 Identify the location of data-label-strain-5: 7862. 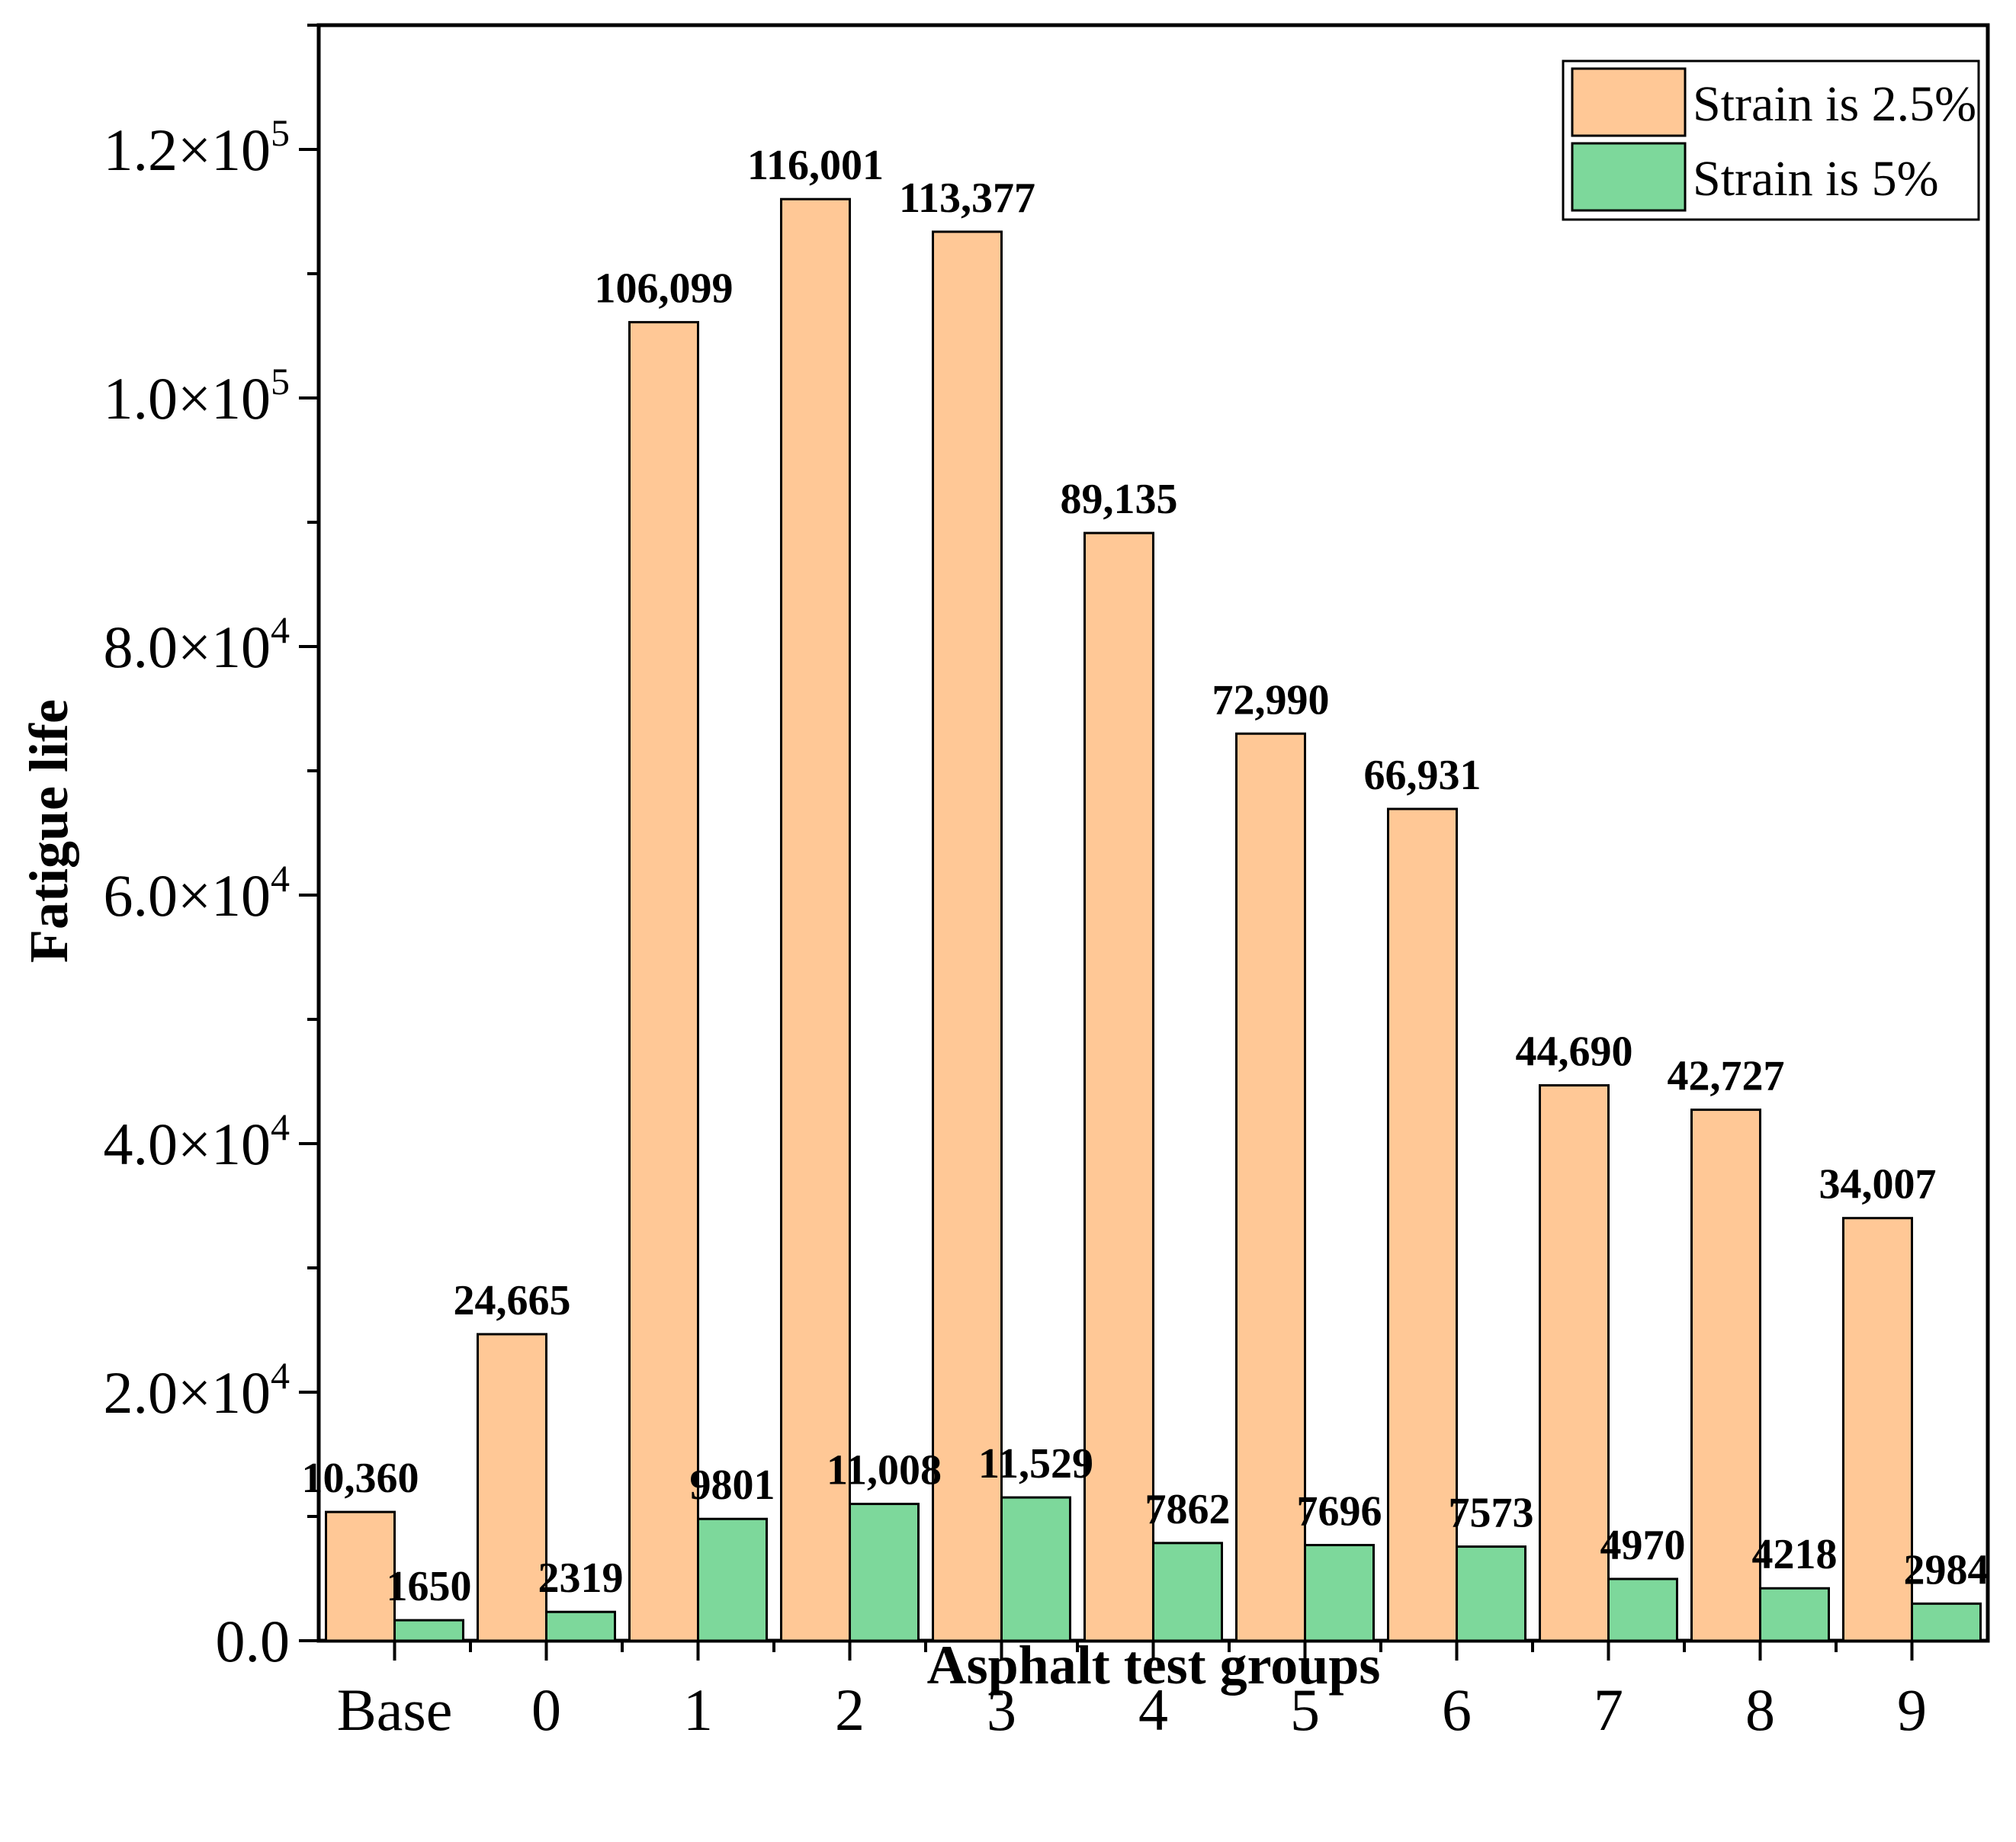
(1188, 1509).